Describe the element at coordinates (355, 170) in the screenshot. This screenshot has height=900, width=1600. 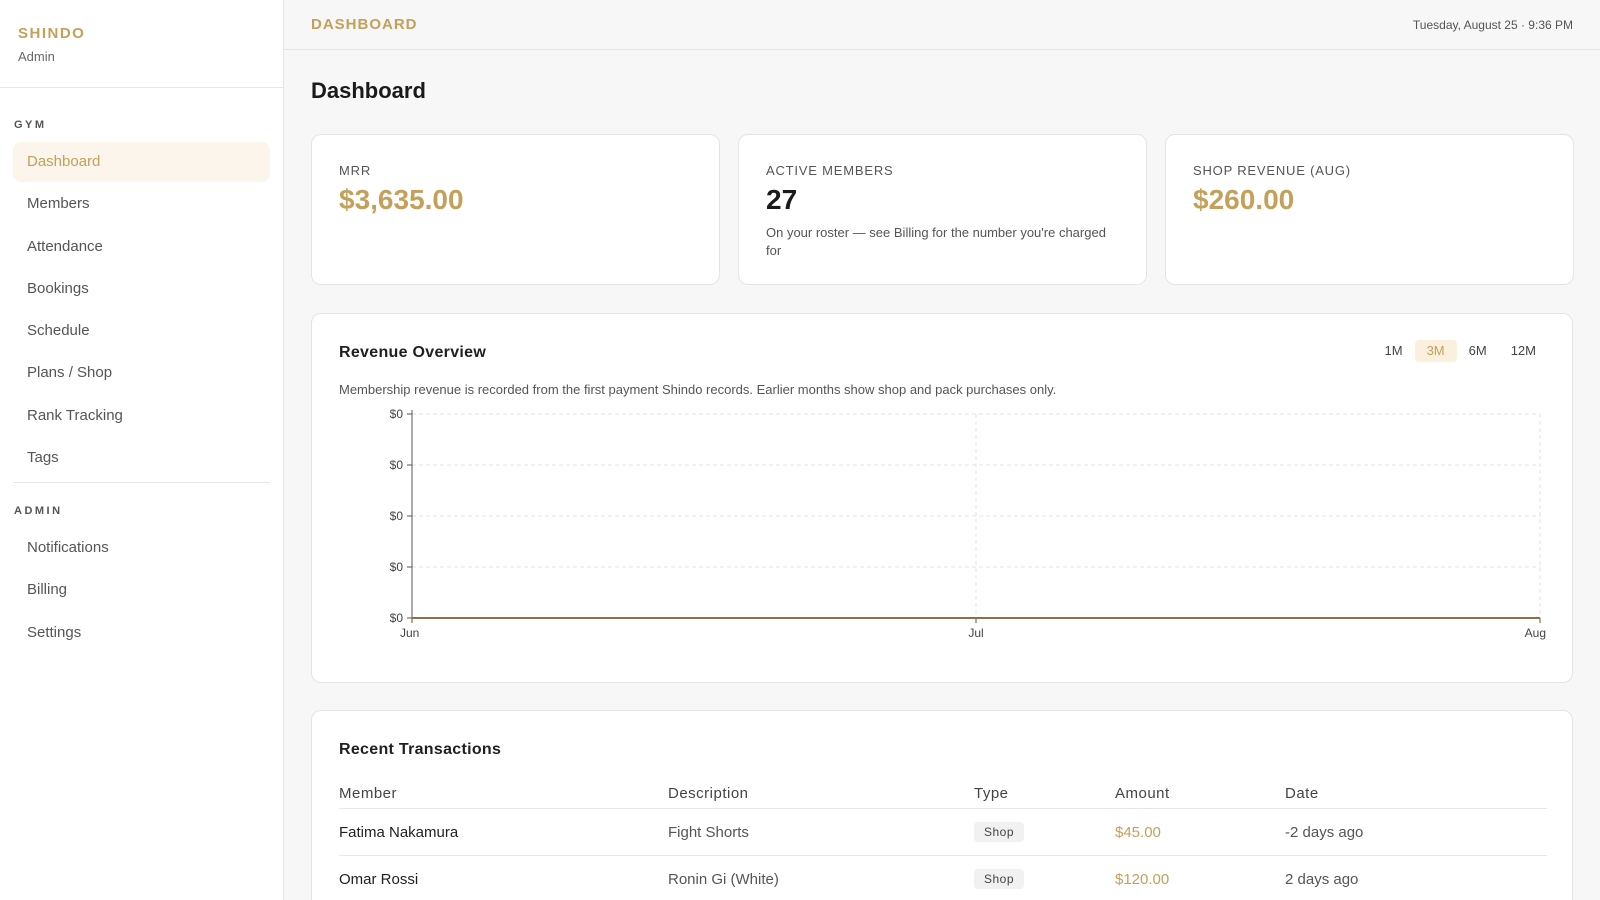
I see `mrr-label: MRR` at that location.